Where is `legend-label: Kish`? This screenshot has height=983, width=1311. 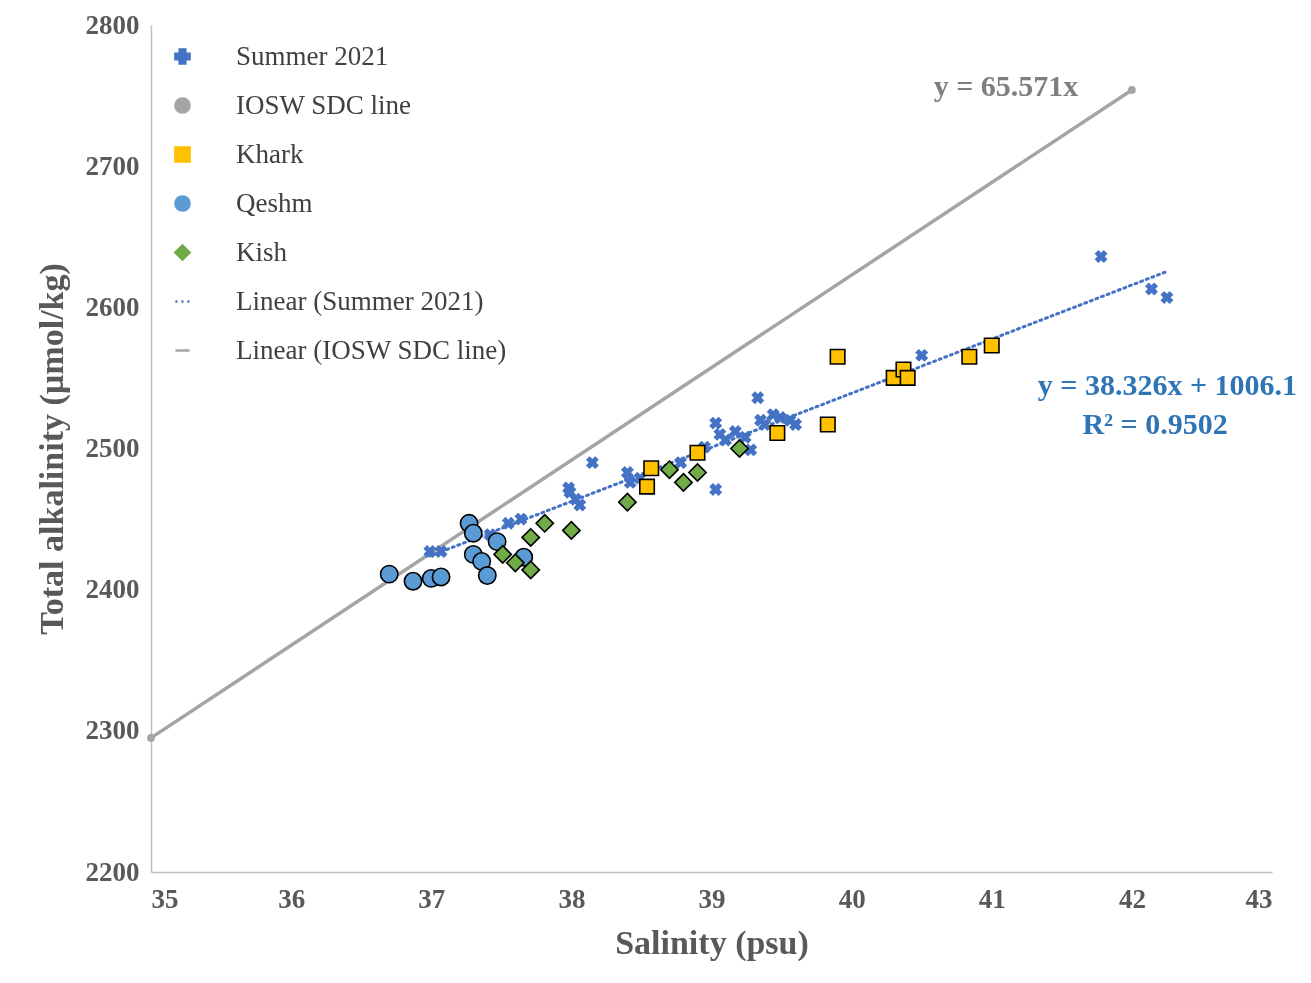 legend-label: Kish is located at coordinates (262, 251).